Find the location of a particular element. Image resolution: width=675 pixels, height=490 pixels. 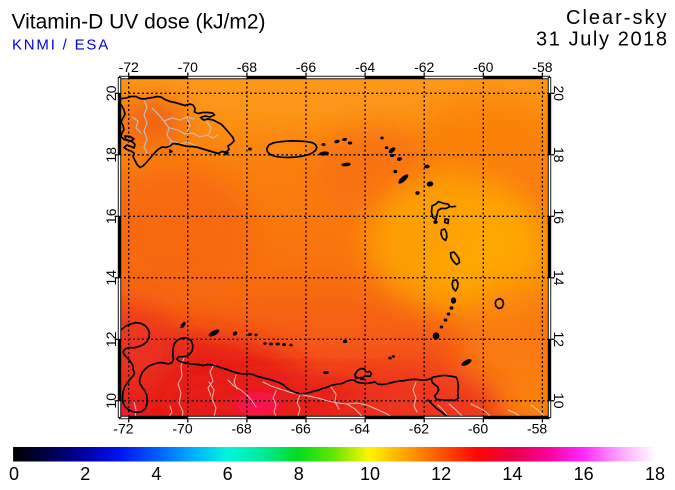

svg-text: 31 July 2018 is located at coordinates (602, 40).